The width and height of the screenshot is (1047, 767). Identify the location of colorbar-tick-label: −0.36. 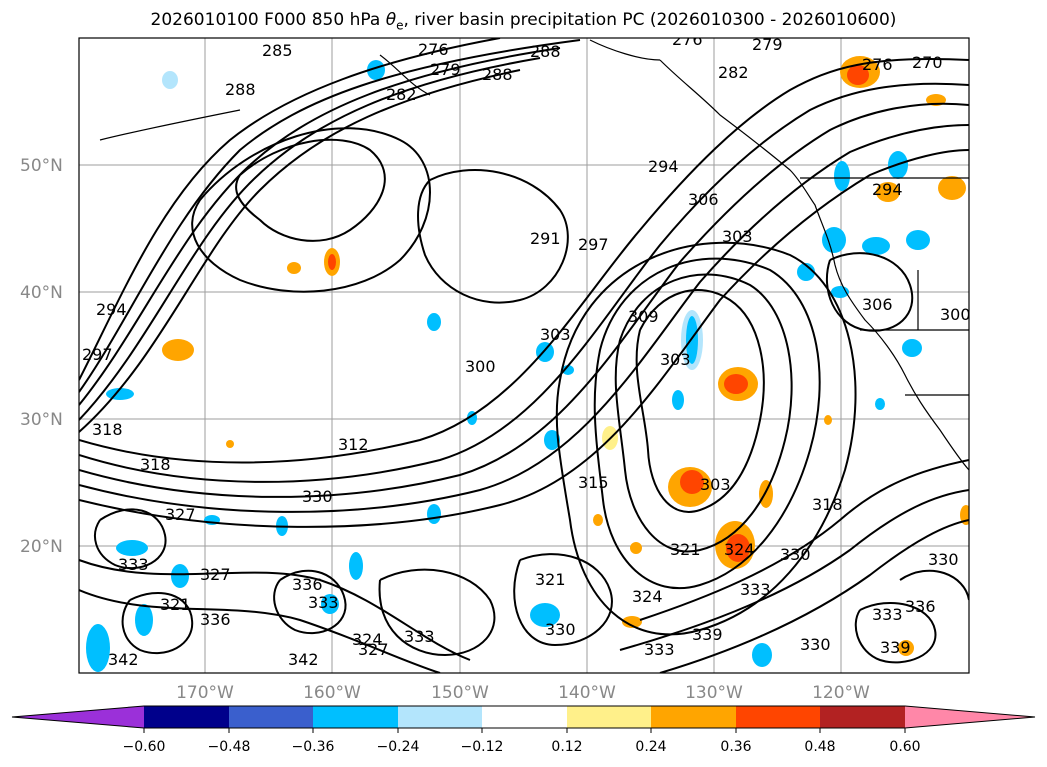
(313, 747).